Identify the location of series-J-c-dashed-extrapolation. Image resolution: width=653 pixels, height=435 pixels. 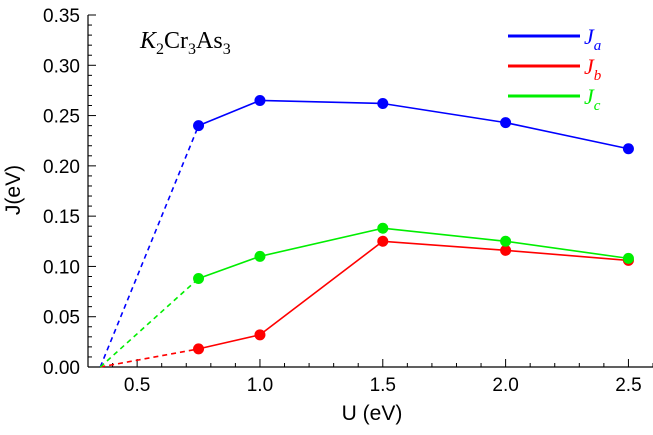
(149, 322).